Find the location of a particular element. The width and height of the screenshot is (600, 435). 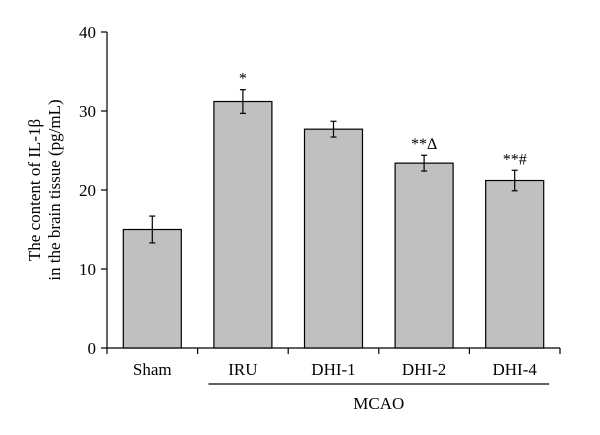

bar-iru is located at coordinates (243, 224).